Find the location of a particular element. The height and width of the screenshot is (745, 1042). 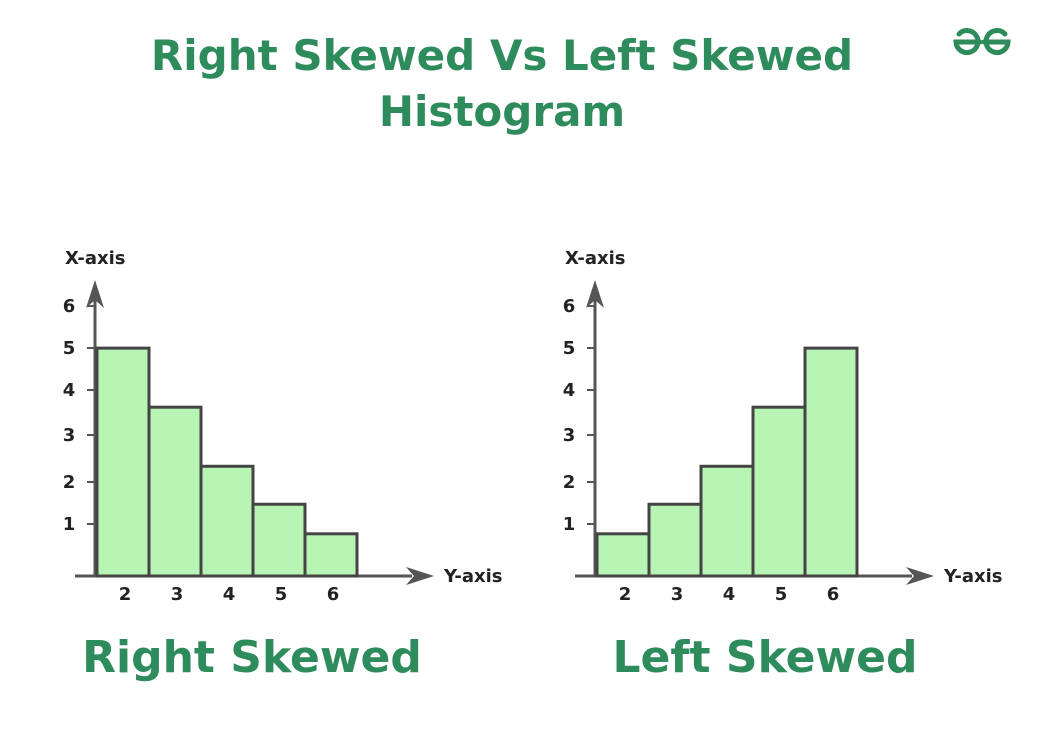

left-skewed-caption: Left Skewed is located at coordinates (765, 657).